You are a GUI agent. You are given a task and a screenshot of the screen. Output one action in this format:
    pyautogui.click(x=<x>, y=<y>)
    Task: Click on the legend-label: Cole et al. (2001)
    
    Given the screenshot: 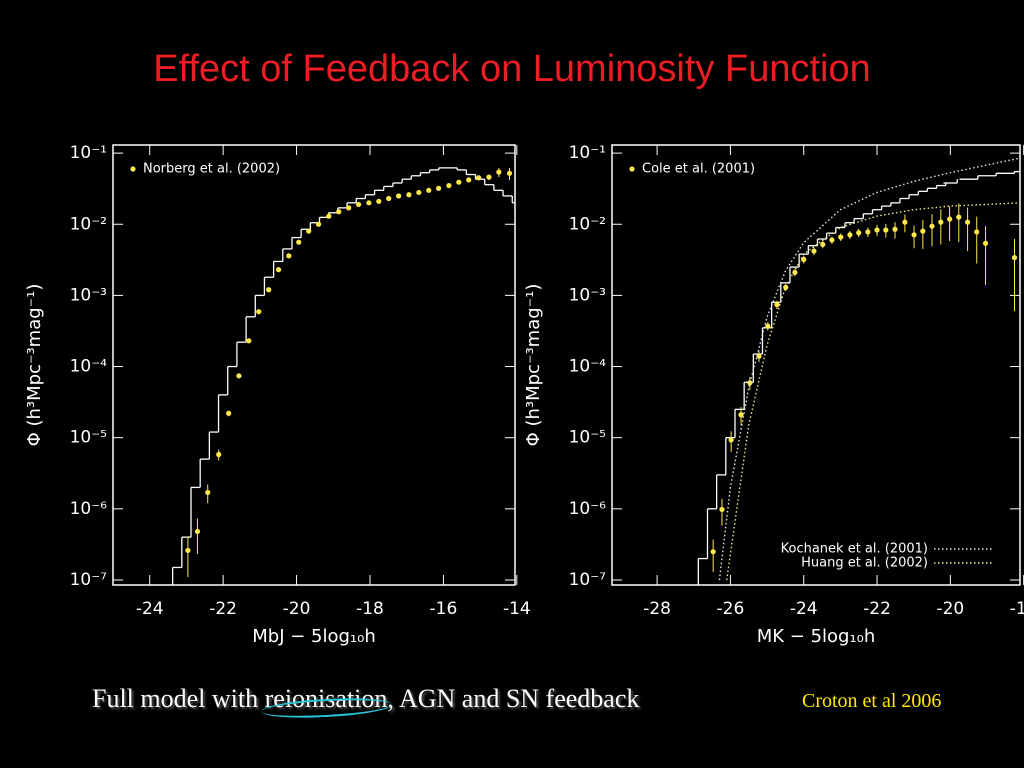 What is the action you would take?
    pyautogui.click(x=698, y=169)
    